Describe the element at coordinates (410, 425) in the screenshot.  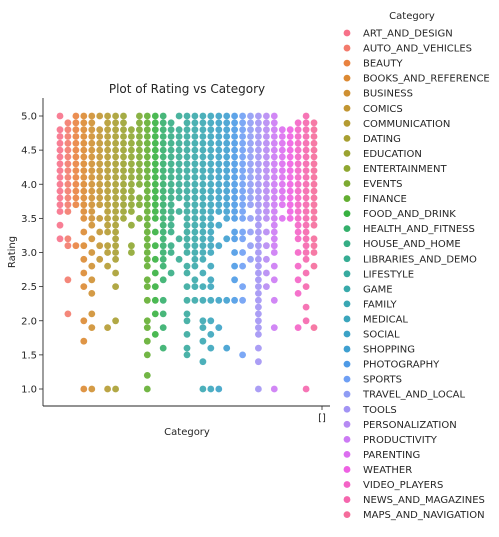
I see `legend-label: PERSONALIZATION` at that location.